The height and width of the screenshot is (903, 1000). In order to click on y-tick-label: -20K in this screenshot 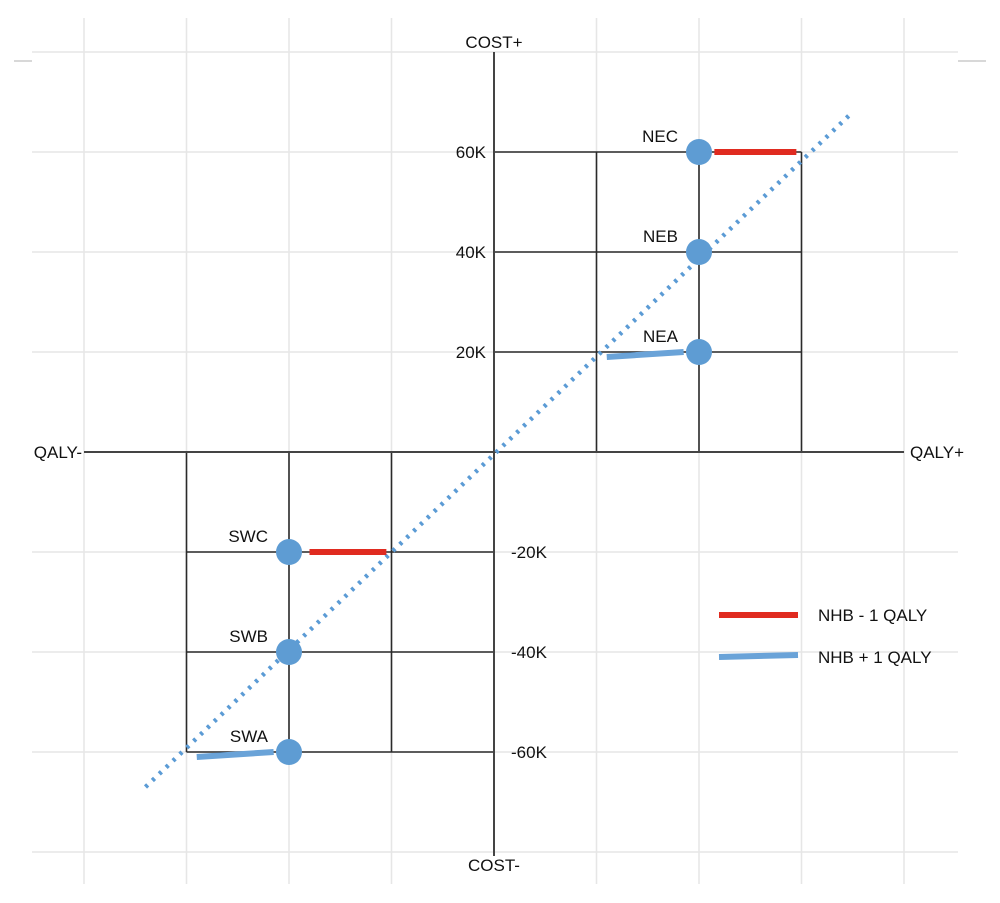, I will do `click(529, 552)`.